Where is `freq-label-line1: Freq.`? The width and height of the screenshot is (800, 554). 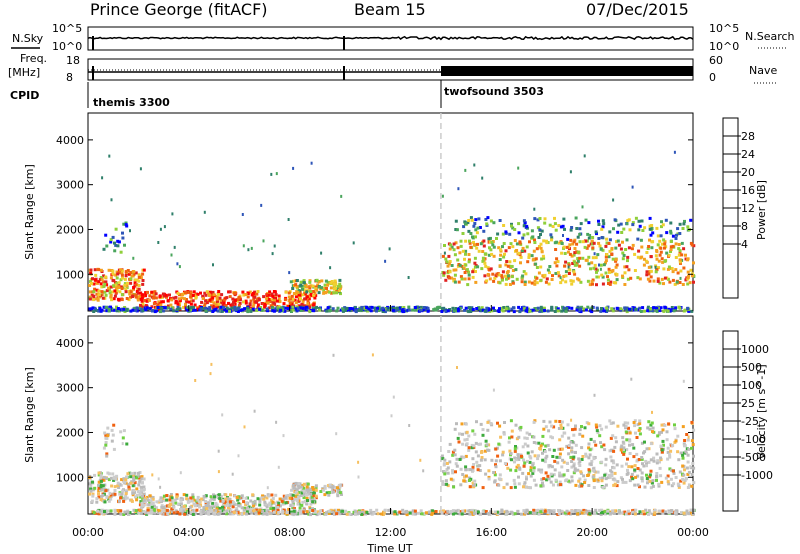
freq-label-line1: Freq. is located at coordinates (33, 58).